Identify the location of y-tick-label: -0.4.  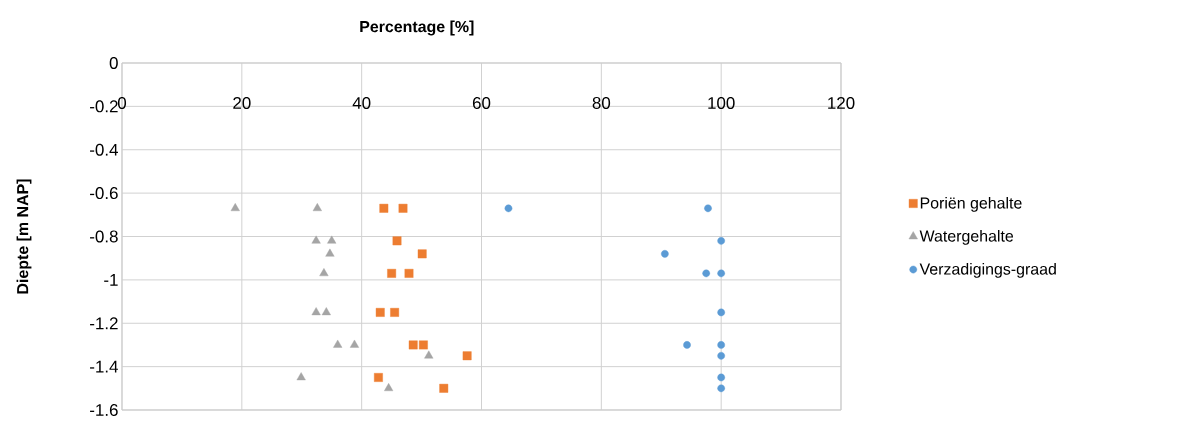
(104, 149).